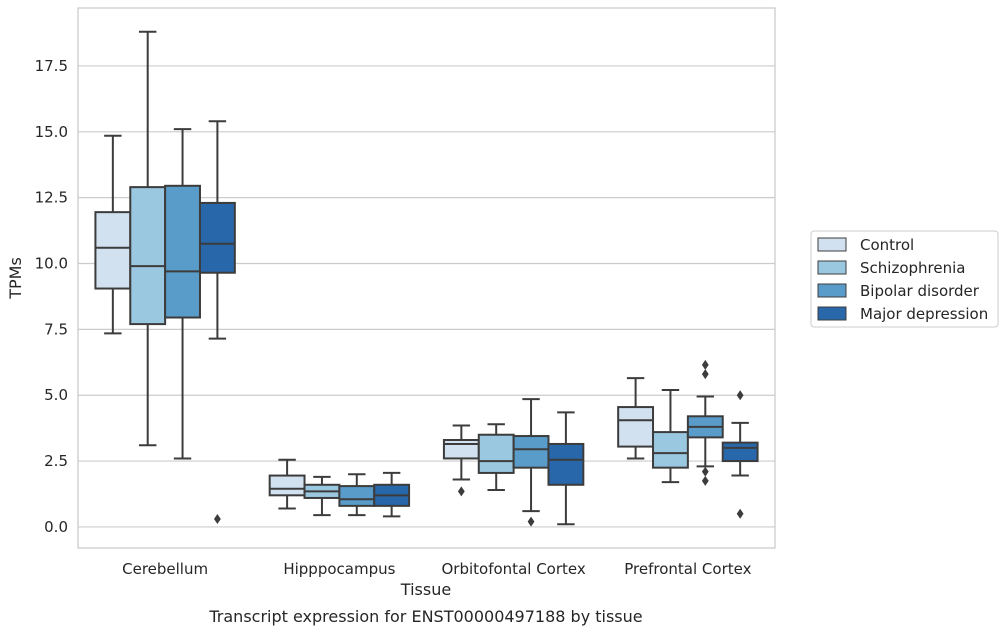  What do you see at coordinates (165, 569) in the screenshot?
I see `x-tick-label: Cerebellum` at bounding box center [165, 569].